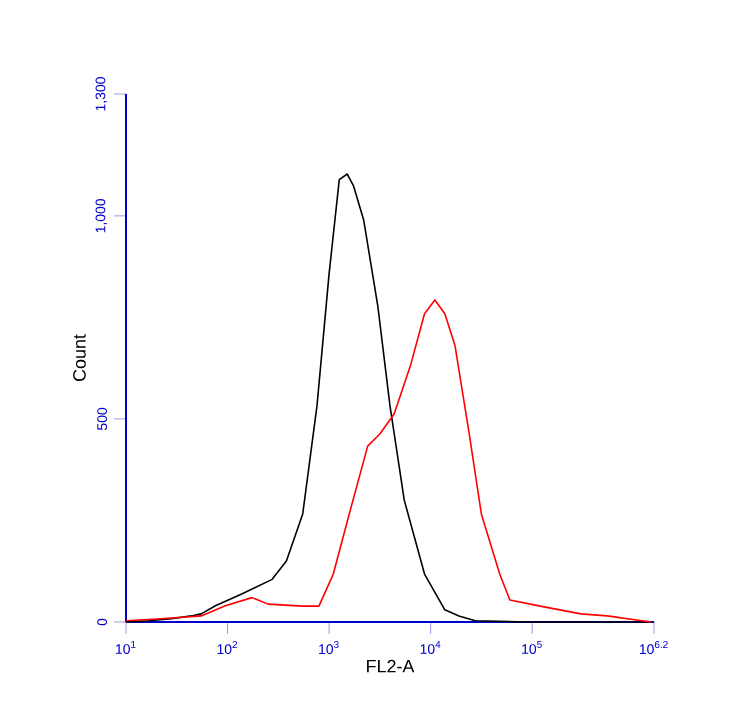 The width and height of the screenshot is (754, 716). What do you see at coordinates (79, 358) in the screenshot?
I see `y-axis-title: Count` at bounding box center [79, 358].